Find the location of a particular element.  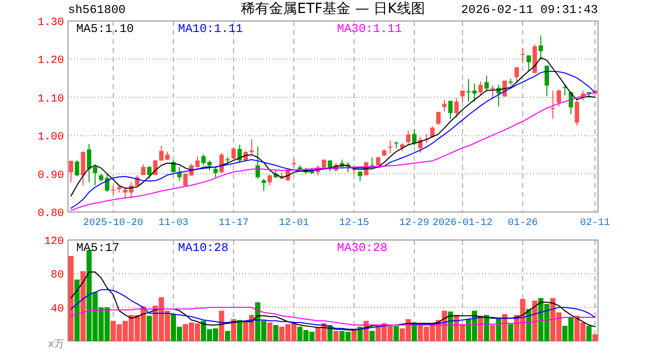

y-tick-label: 1.30 is located at coordinates (51, 23).